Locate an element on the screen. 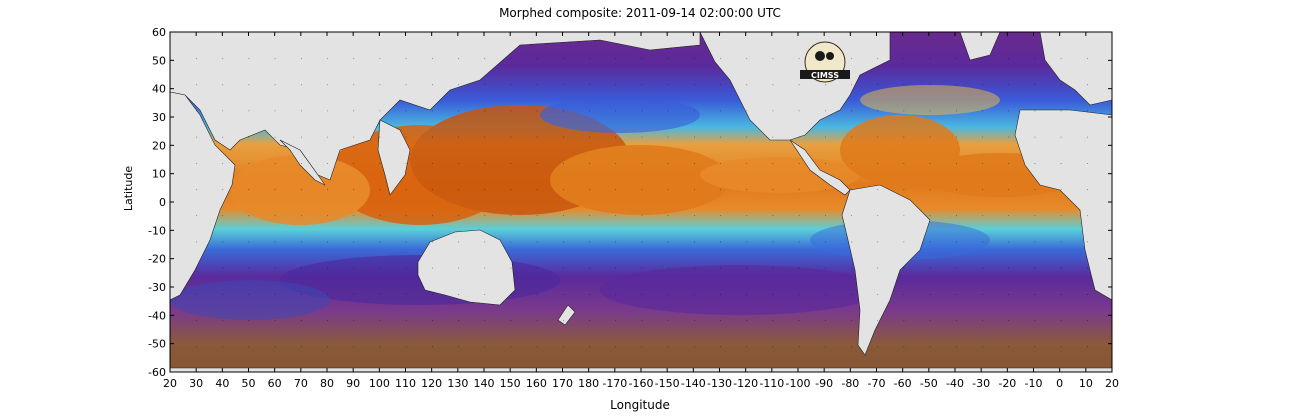 The width and height of the screenshot is (1302, 419). x-tick-label: 50 is located at coordinates (249, 383).